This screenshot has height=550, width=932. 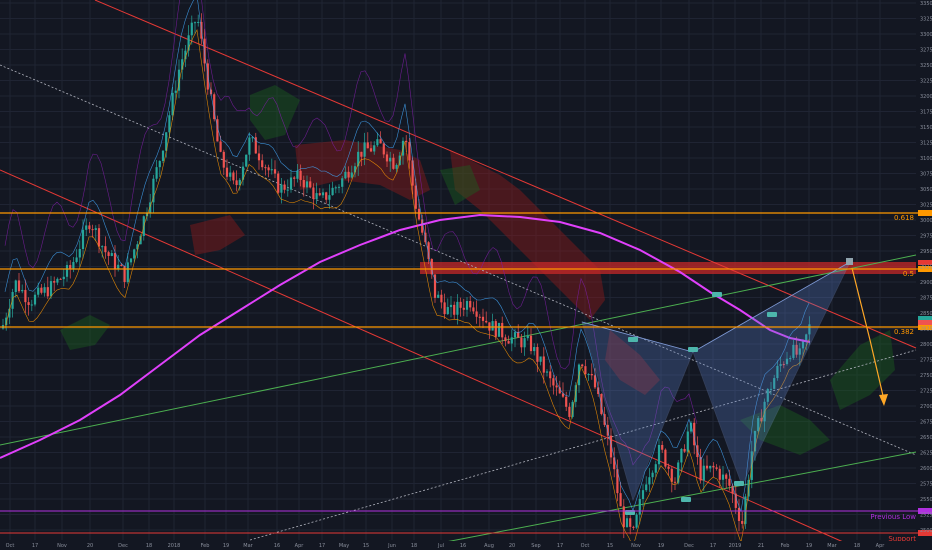 I want to click on annotation-label: Support, so click(x=902, y=539).